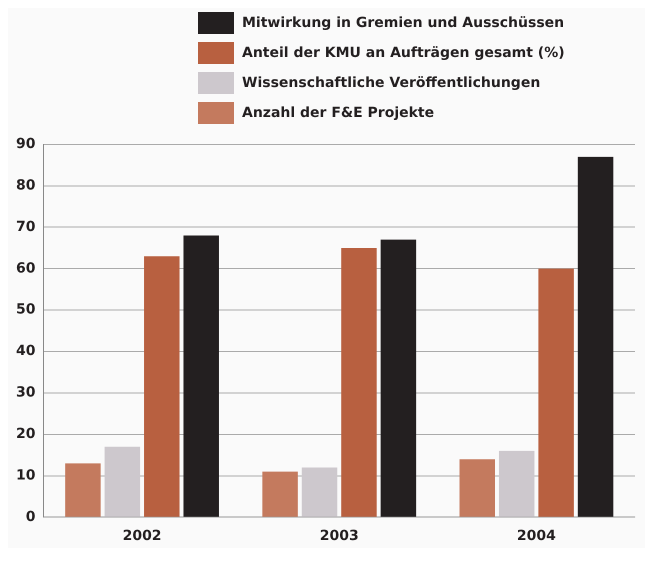 The width and height of the screenshot is (653, 579). What do you see at coordinates (536, 536) in the screenshot?
I see `x-tick-label: 2004` at bounding box center [536, 536].